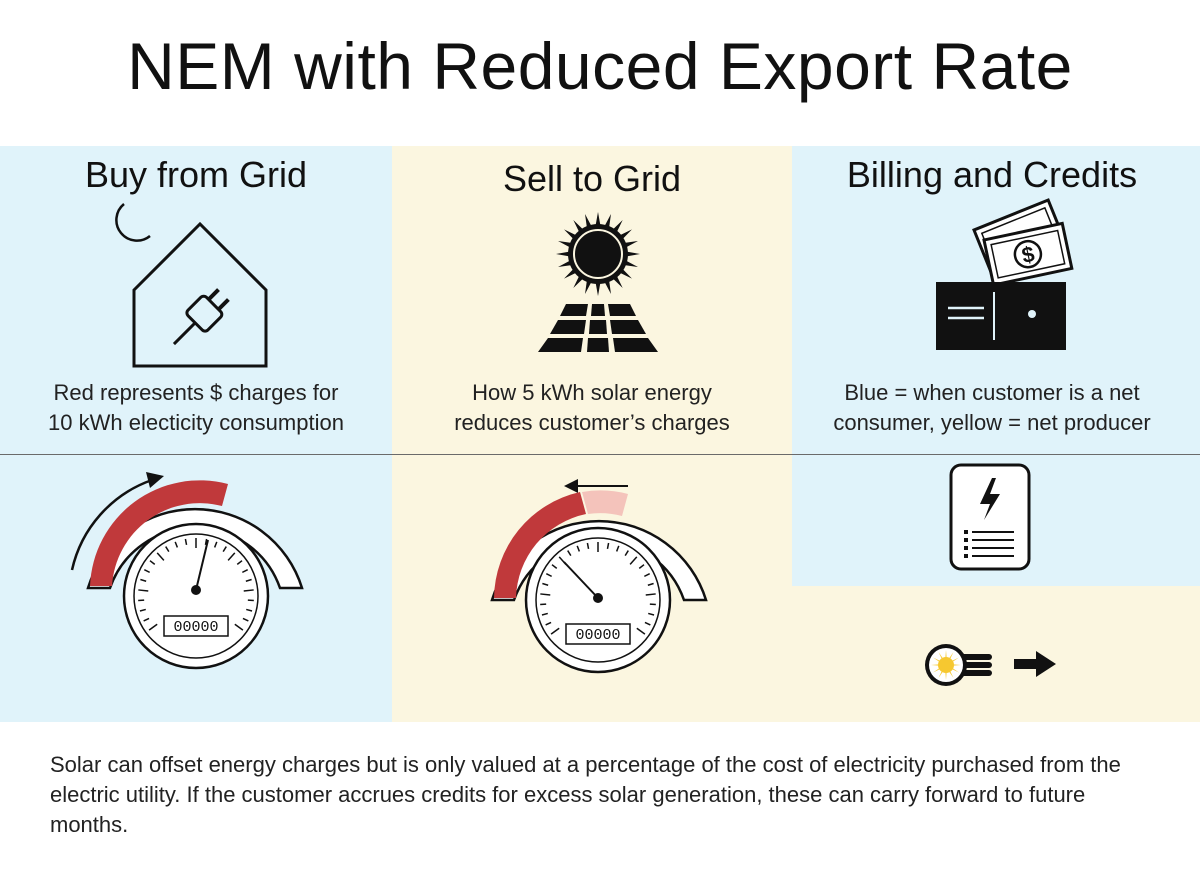 The width and height of the screenshot is (1200, 884). I want to click on dollar-sign: $, so click(1027, 254).